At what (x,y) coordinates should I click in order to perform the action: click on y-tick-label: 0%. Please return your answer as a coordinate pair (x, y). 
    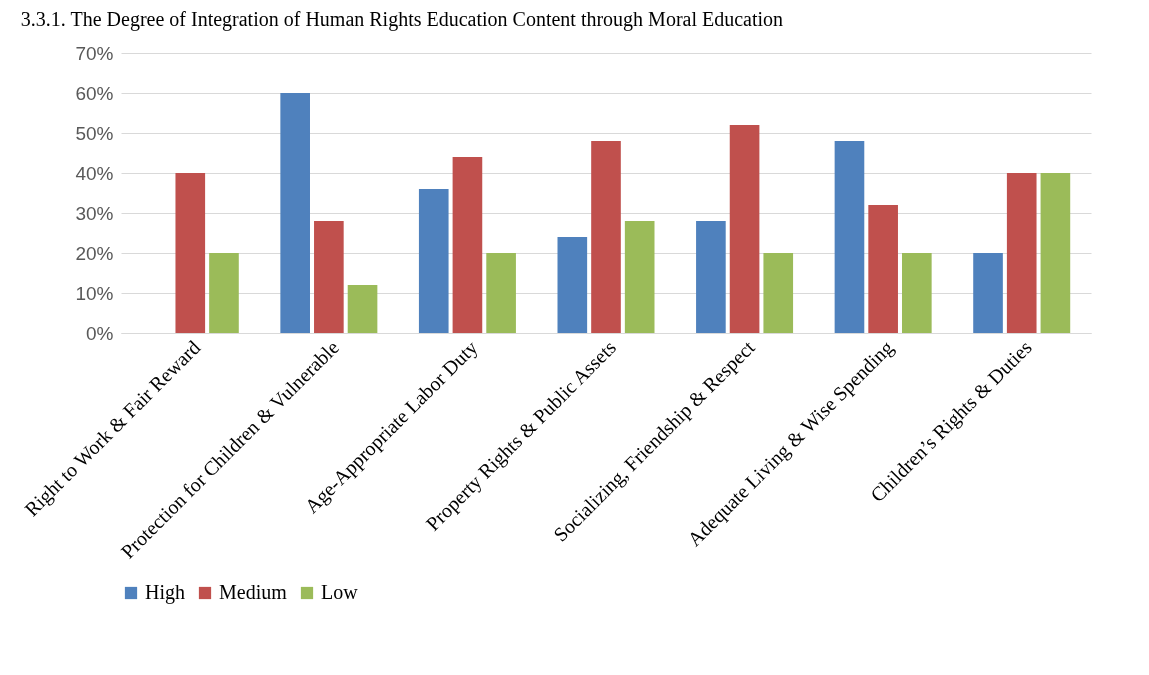
    Looking at the image, I should click on (100, 333).